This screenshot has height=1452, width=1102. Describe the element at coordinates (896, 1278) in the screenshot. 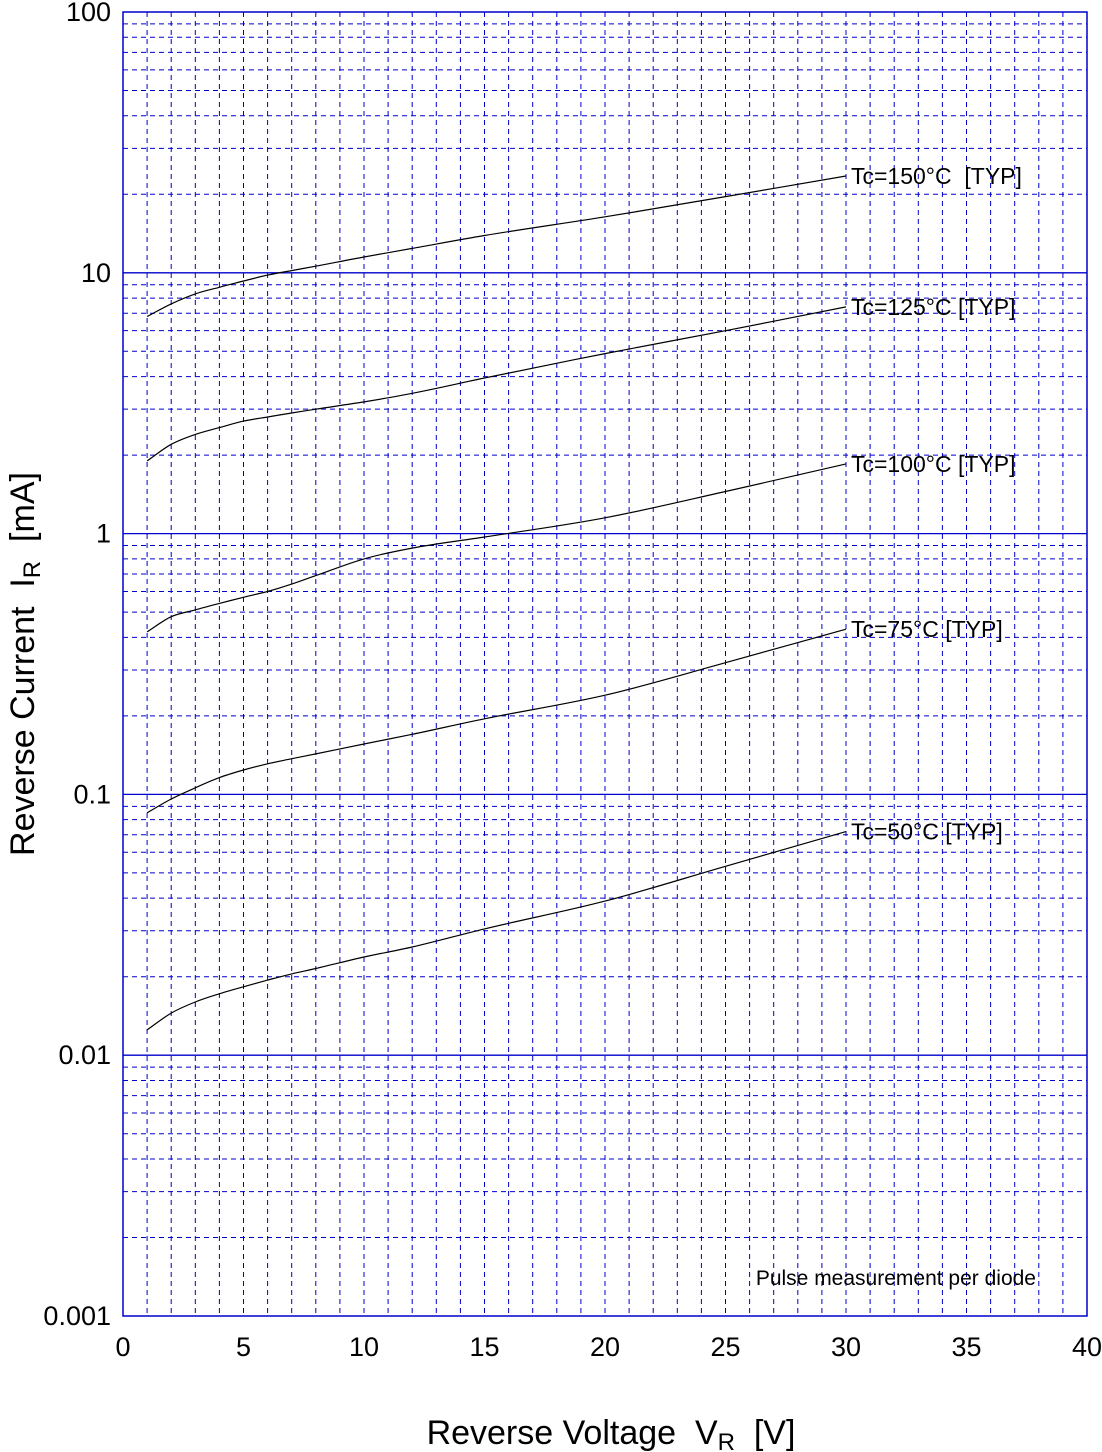

I see `pulse-measurement-note: Pulse measurement per diode` at that location.